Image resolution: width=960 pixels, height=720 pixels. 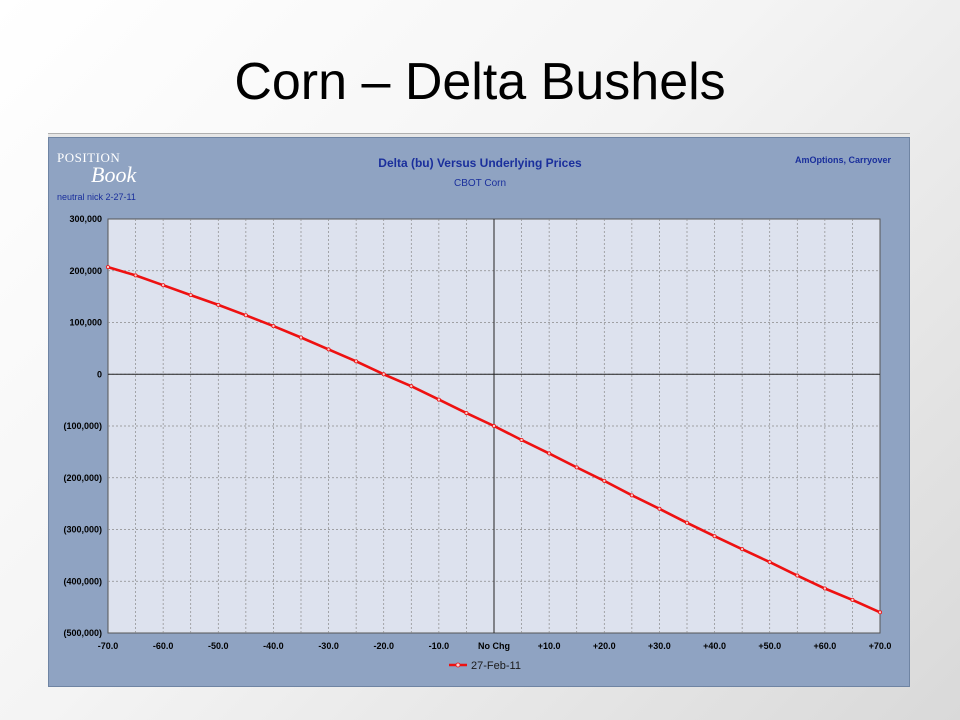 I want to click on logo-text-book: Book, so click(x=114, y=174).